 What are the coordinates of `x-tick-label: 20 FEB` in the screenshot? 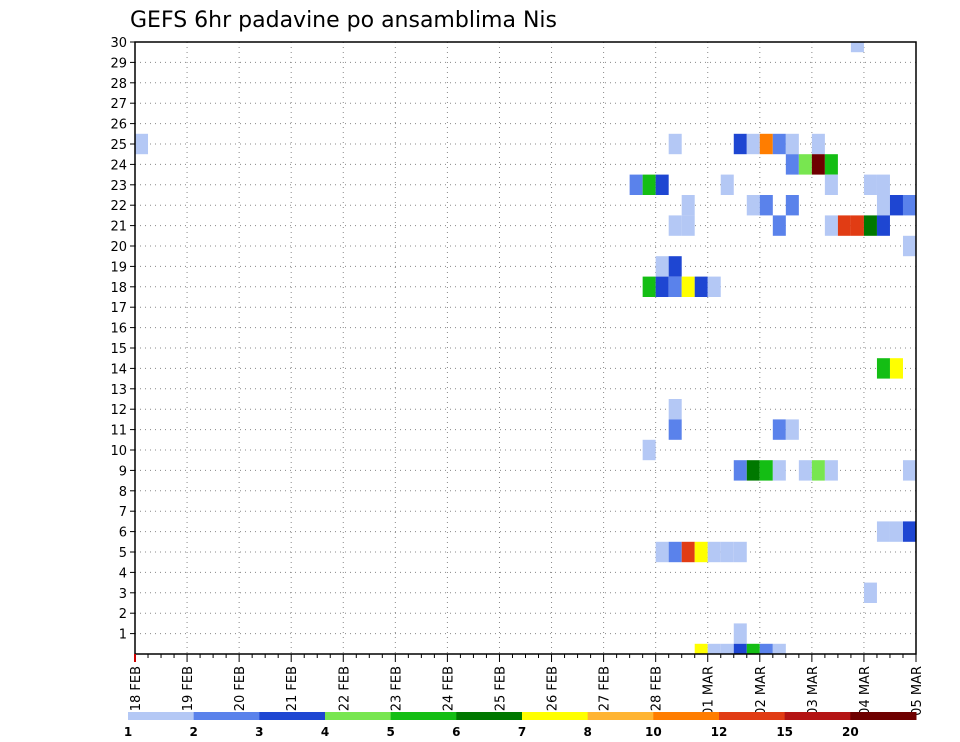 It's located at (240, 688).